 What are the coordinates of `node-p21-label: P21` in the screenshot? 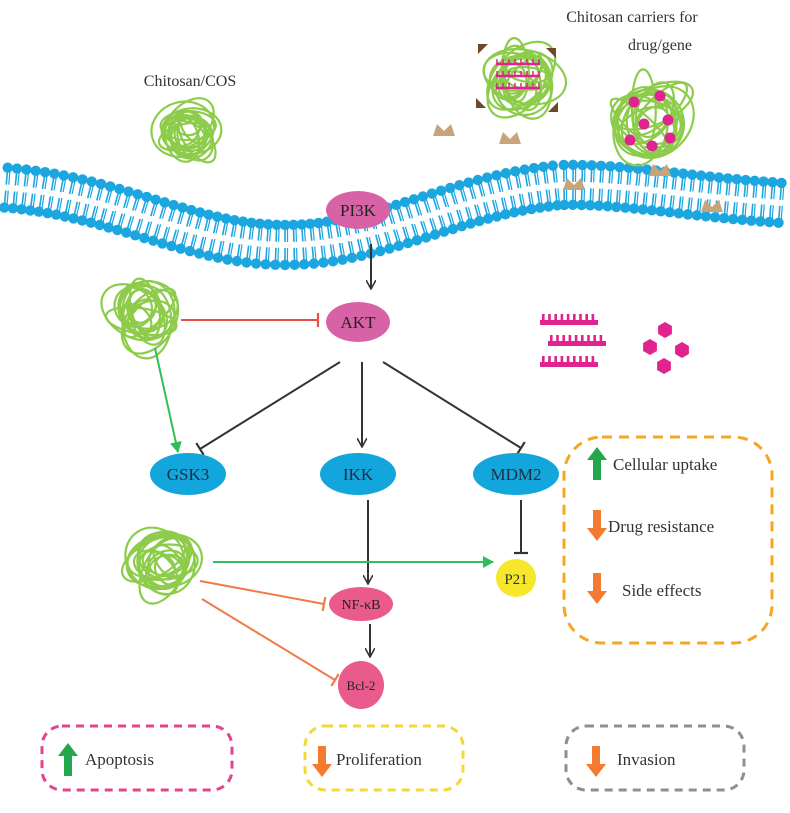 It's located at (515, 580).